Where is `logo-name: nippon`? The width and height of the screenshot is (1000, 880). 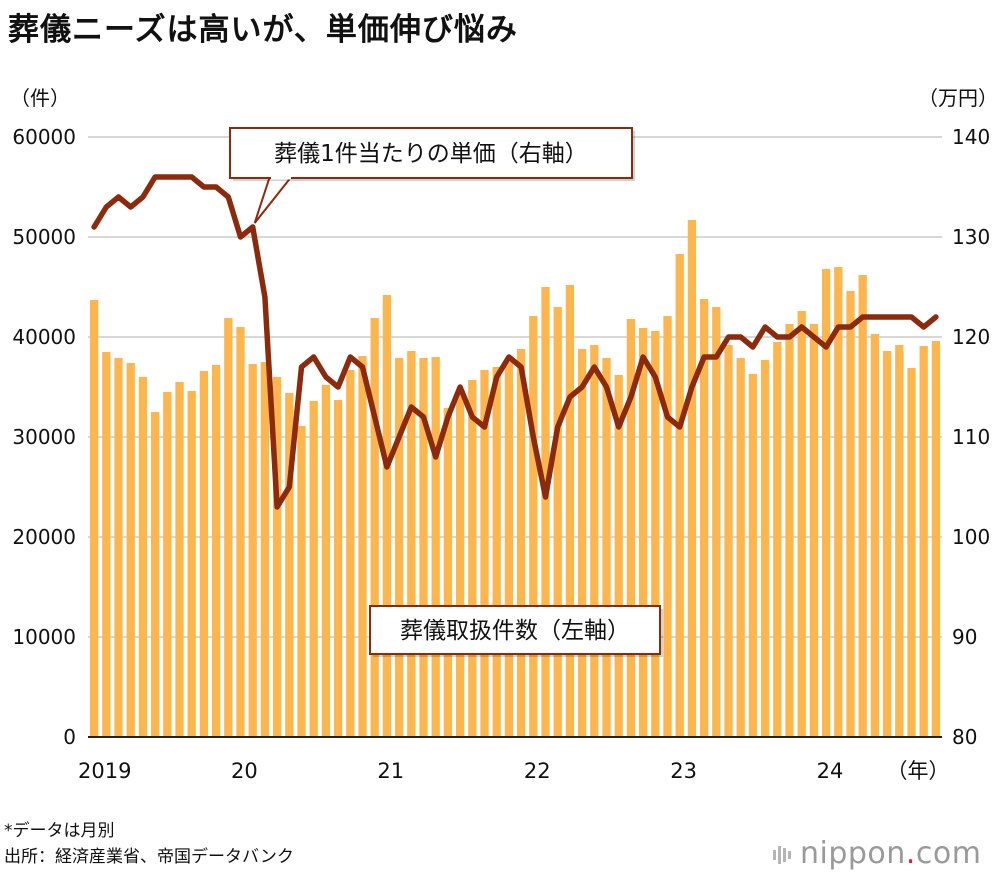 logo-name: nippon is located at coordinates (853, 853).